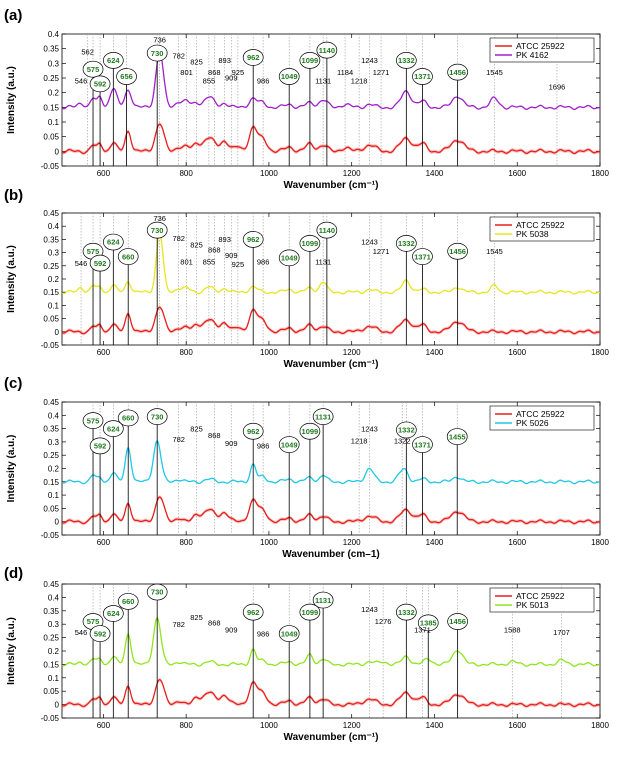 The image size is (643, 763). What do you see at coordinates (178, 56) in the screenshot?
I see `peak-label: 782` at bounding box center [178, 56].